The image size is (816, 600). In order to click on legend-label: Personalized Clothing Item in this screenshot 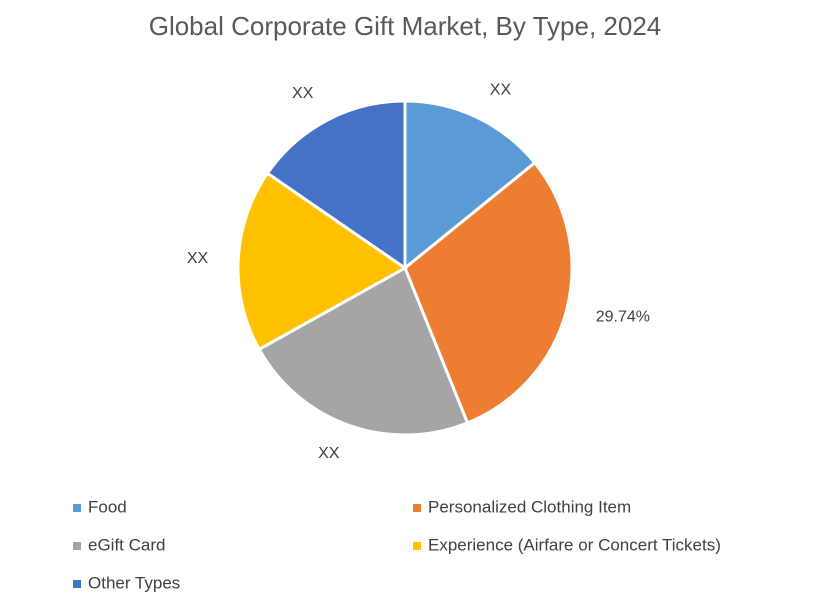, I will do `click(529, 506)`.